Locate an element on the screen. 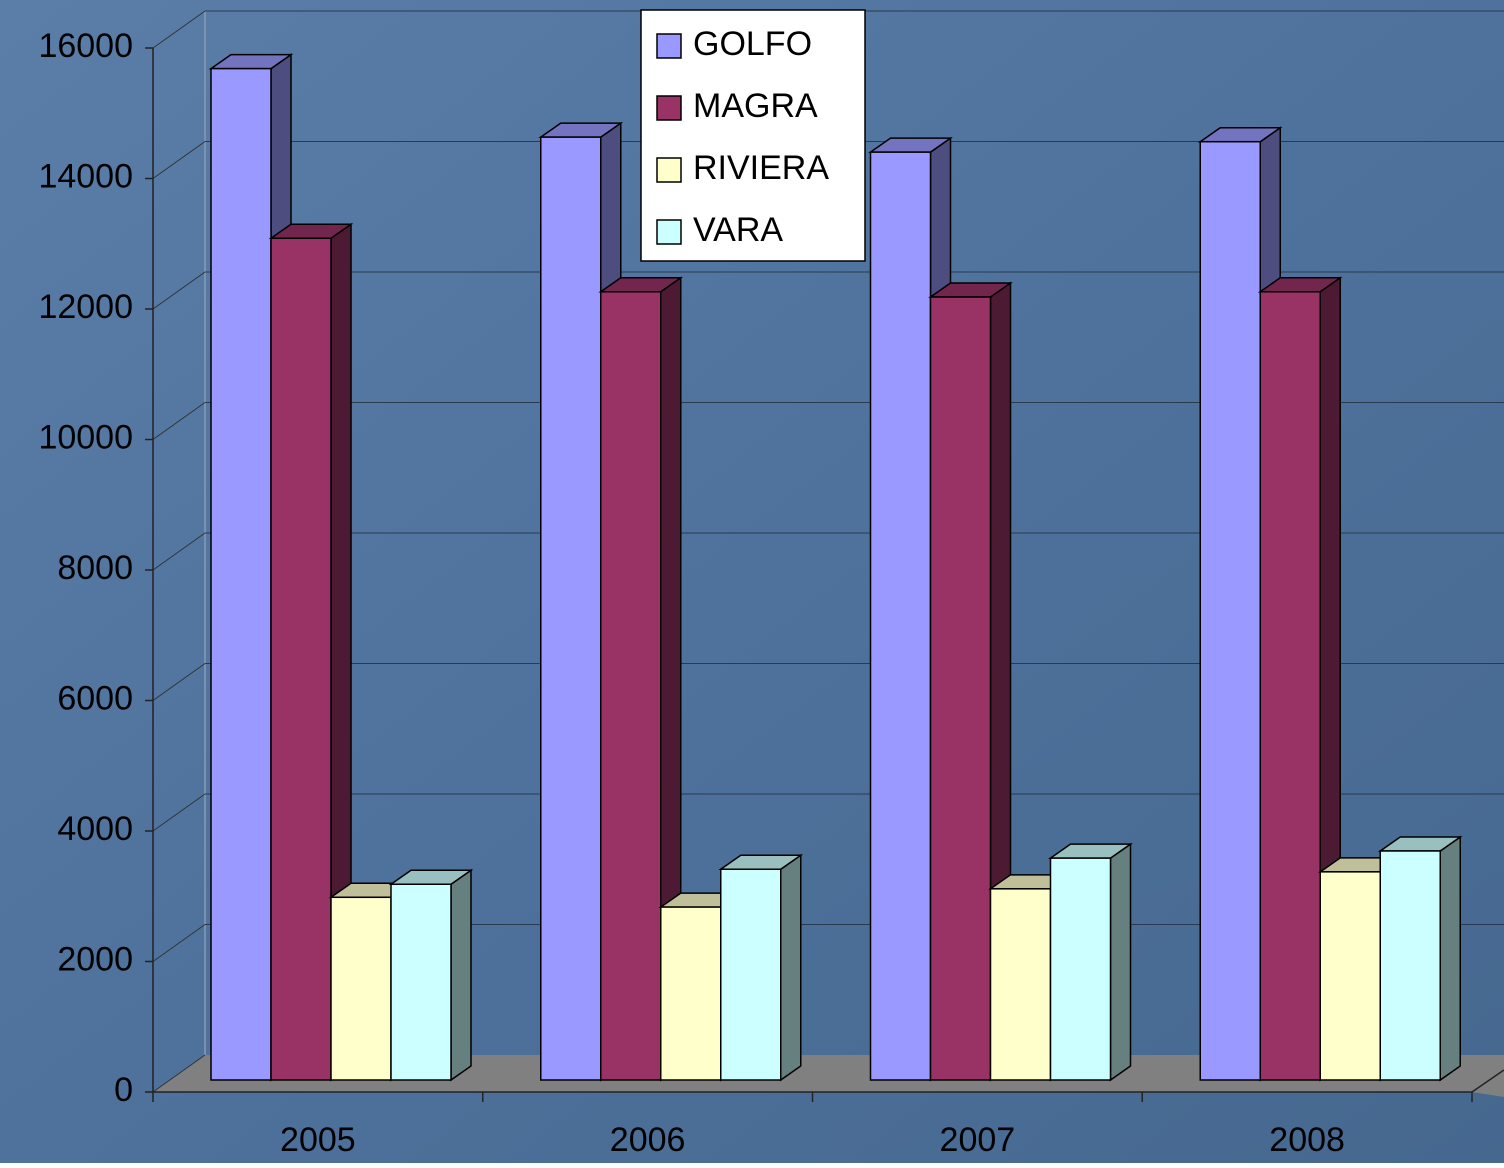 The width and height of the screenshot is (1504, 1168). x-tick-label: 2005 is located at coordinates (318, 1140).